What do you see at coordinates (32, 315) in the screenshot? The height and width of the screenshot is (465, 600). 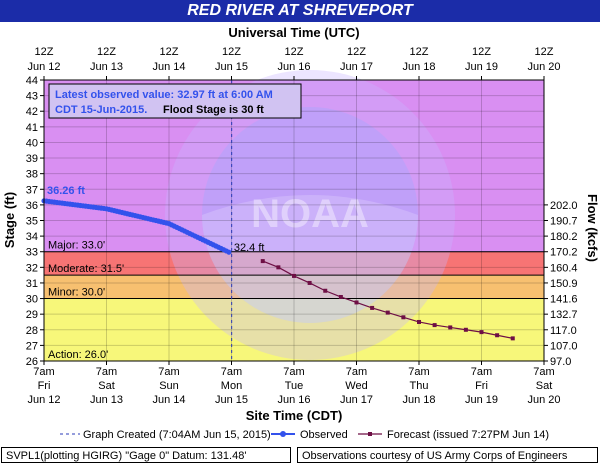 I see `stage-tick-label: 29` at bounding box center [32, 315].